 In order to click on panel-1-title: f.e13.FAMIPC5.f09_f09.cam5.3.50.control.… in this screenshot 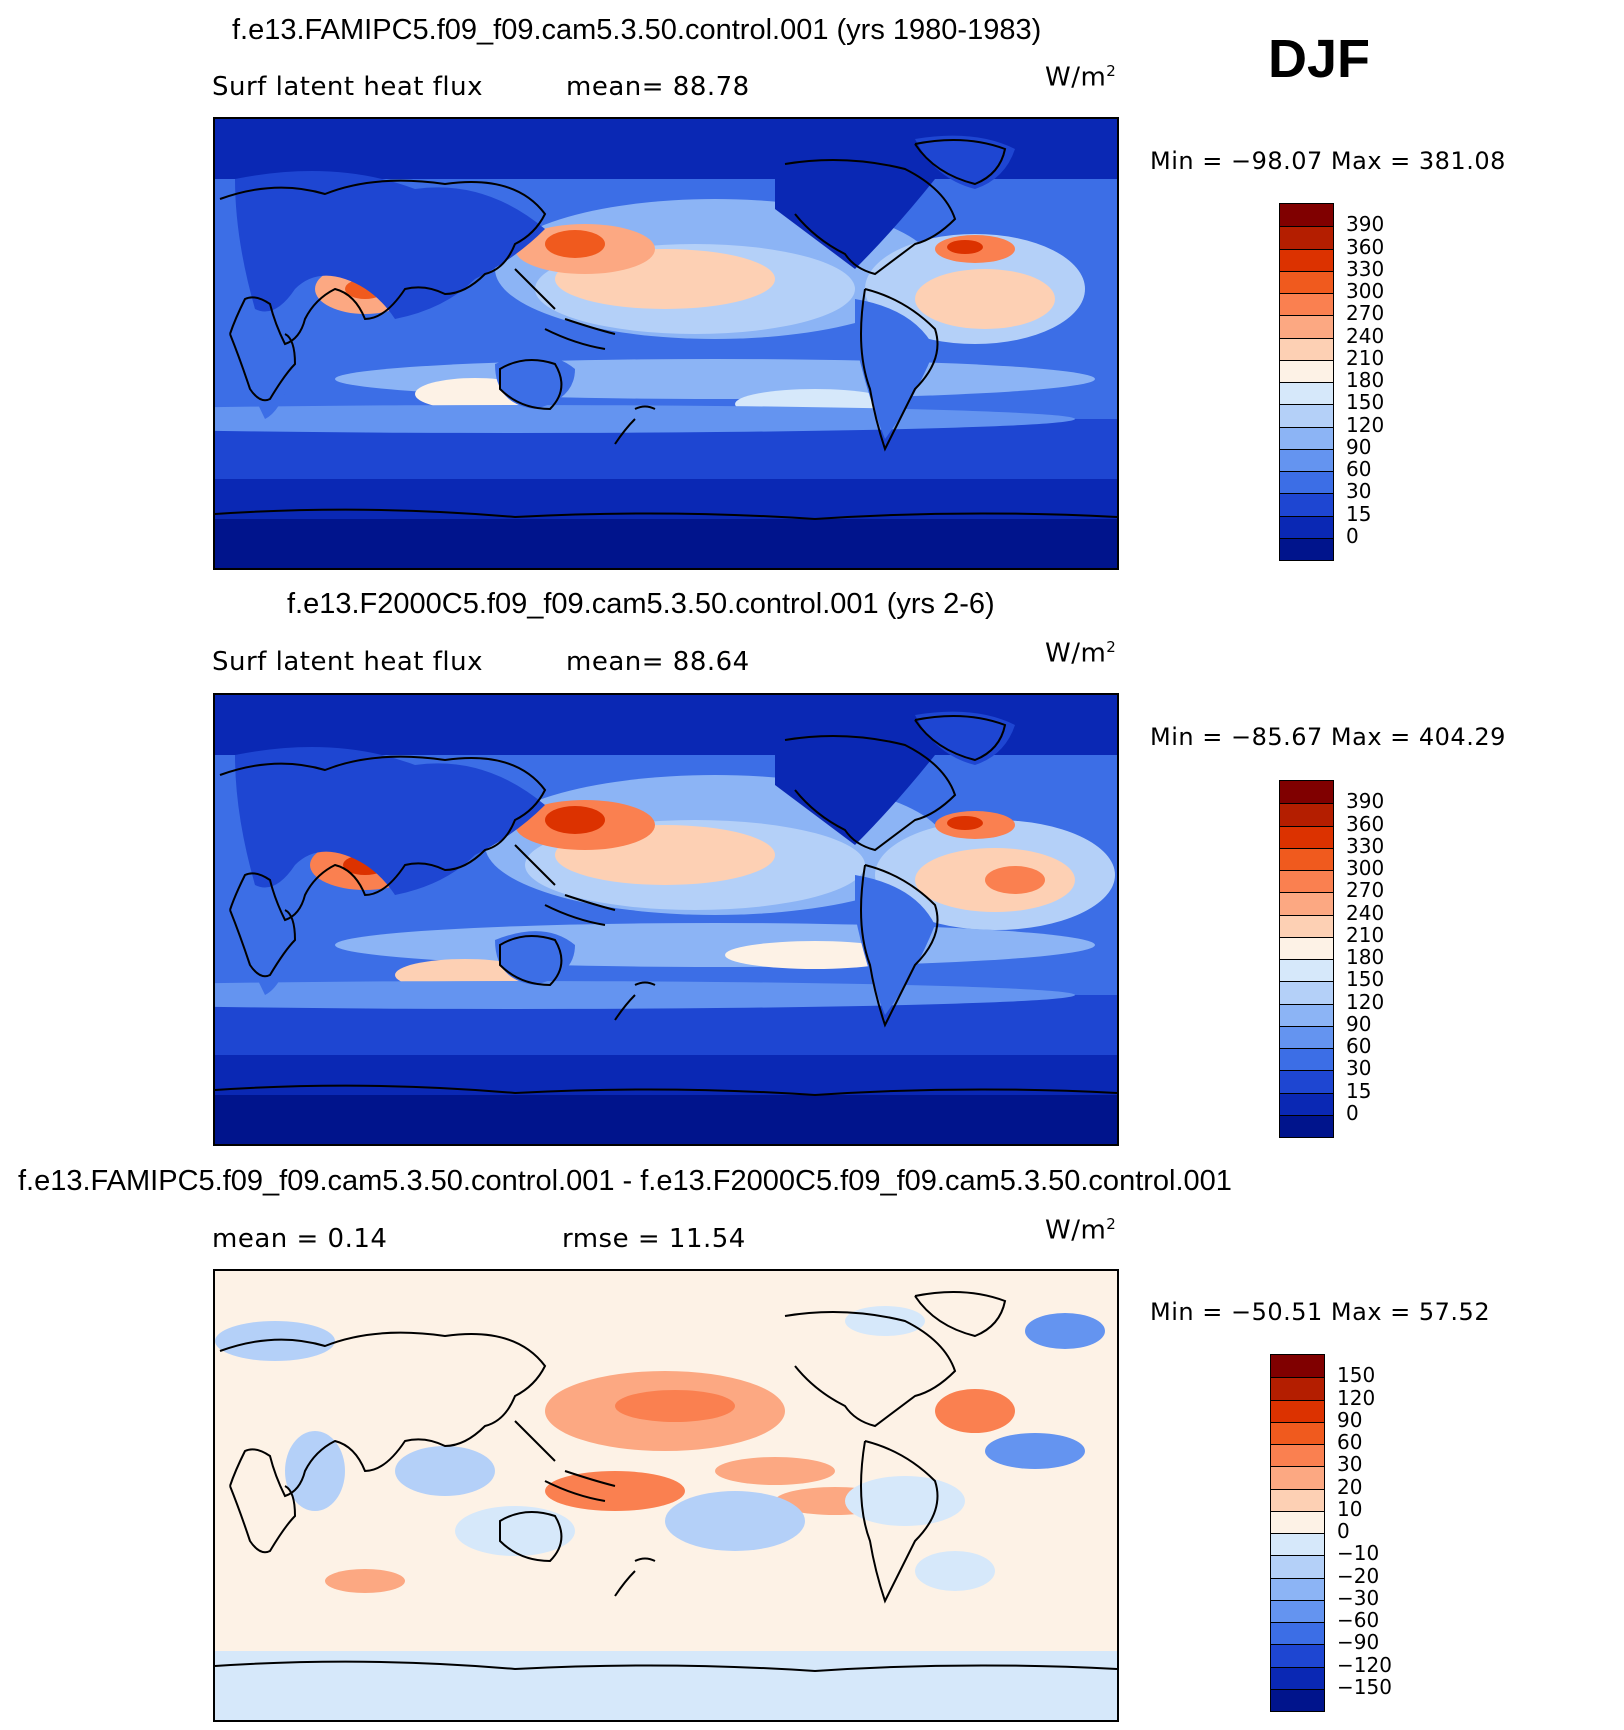, I will do `click(637, 30)`.